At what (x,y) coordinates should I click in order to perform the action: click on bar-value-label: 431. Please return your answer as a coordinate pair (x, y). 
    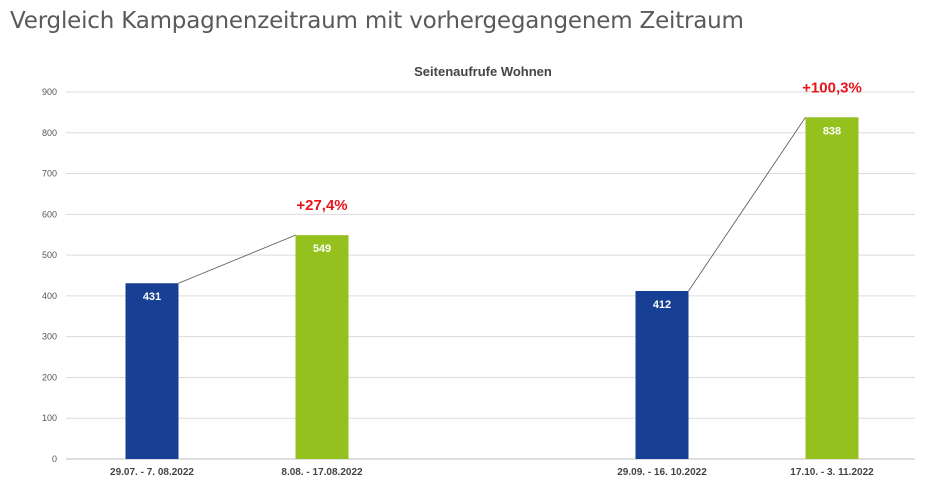
    Looking at the image, I should click on (152, 297).